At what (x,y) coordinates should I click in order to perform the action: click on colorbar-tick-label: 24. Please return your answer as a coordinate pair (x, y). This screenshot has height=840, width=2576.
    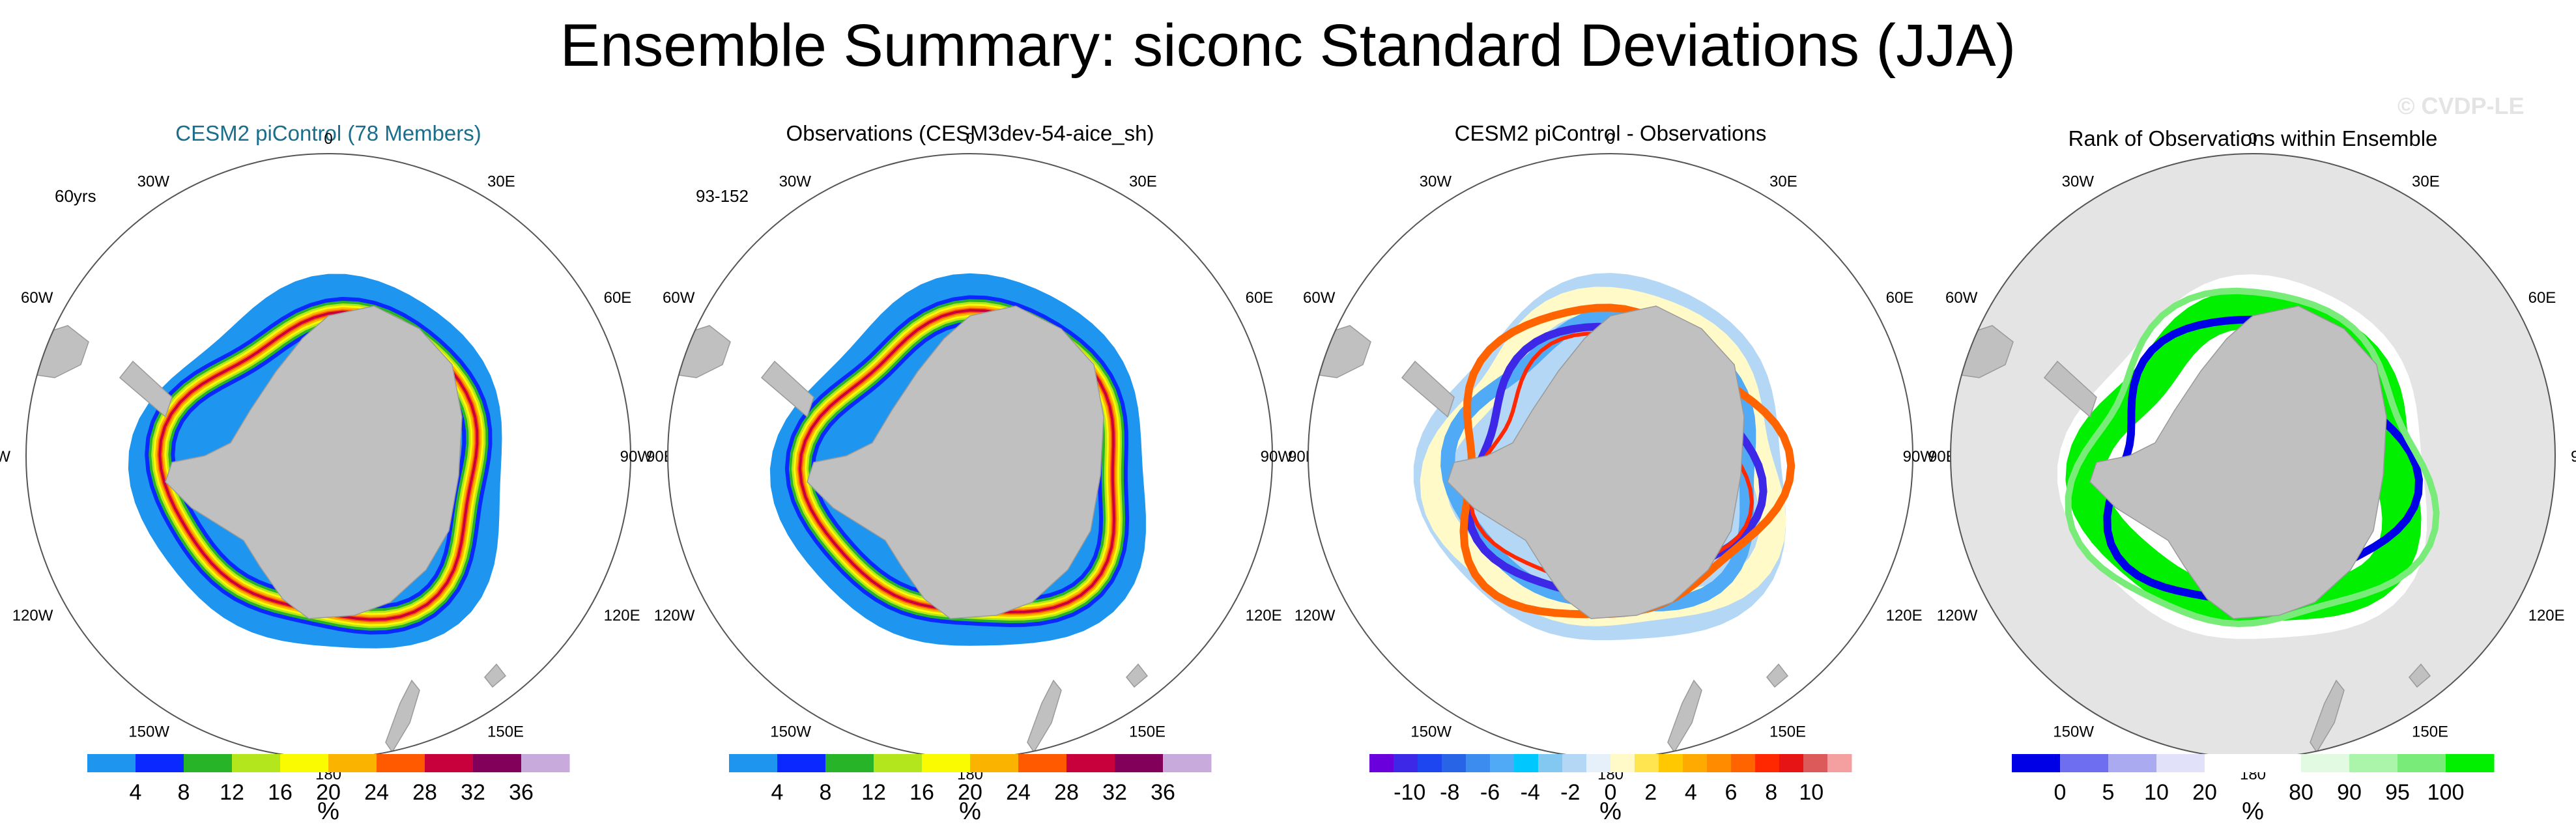
    Looking at the image, I should click on (376, 793).